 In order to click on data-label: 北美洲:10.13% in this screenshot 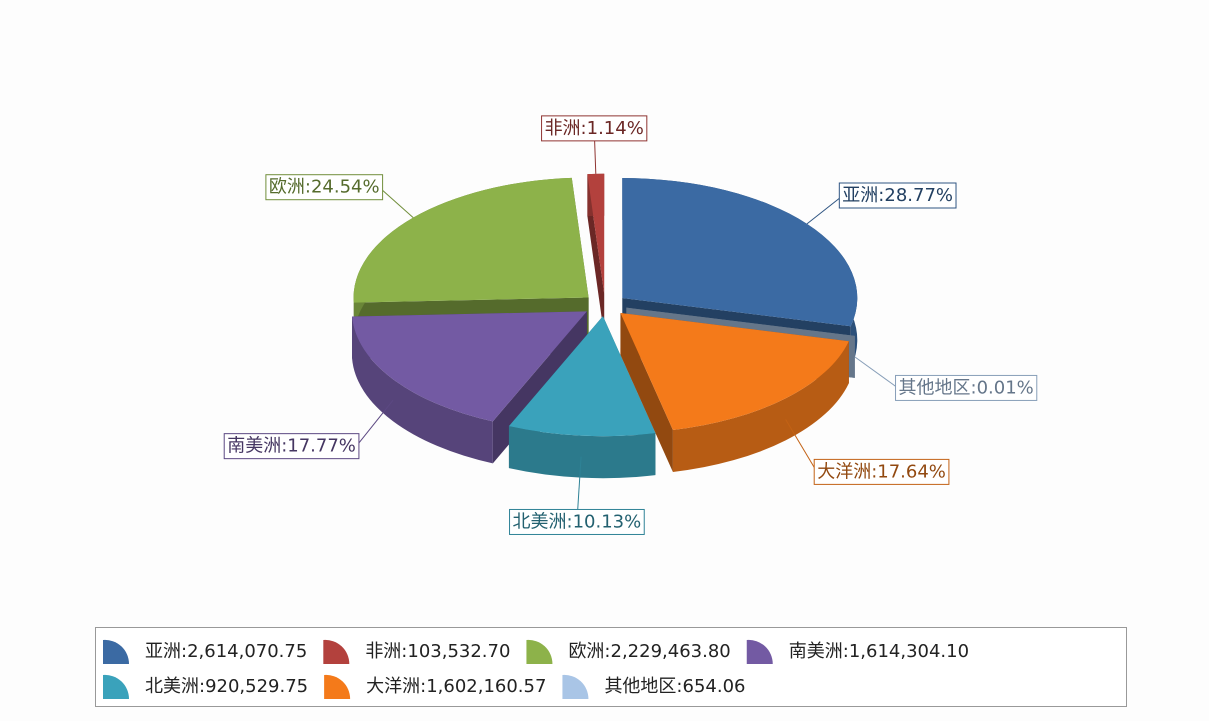, I will do `click(577, 521)`.